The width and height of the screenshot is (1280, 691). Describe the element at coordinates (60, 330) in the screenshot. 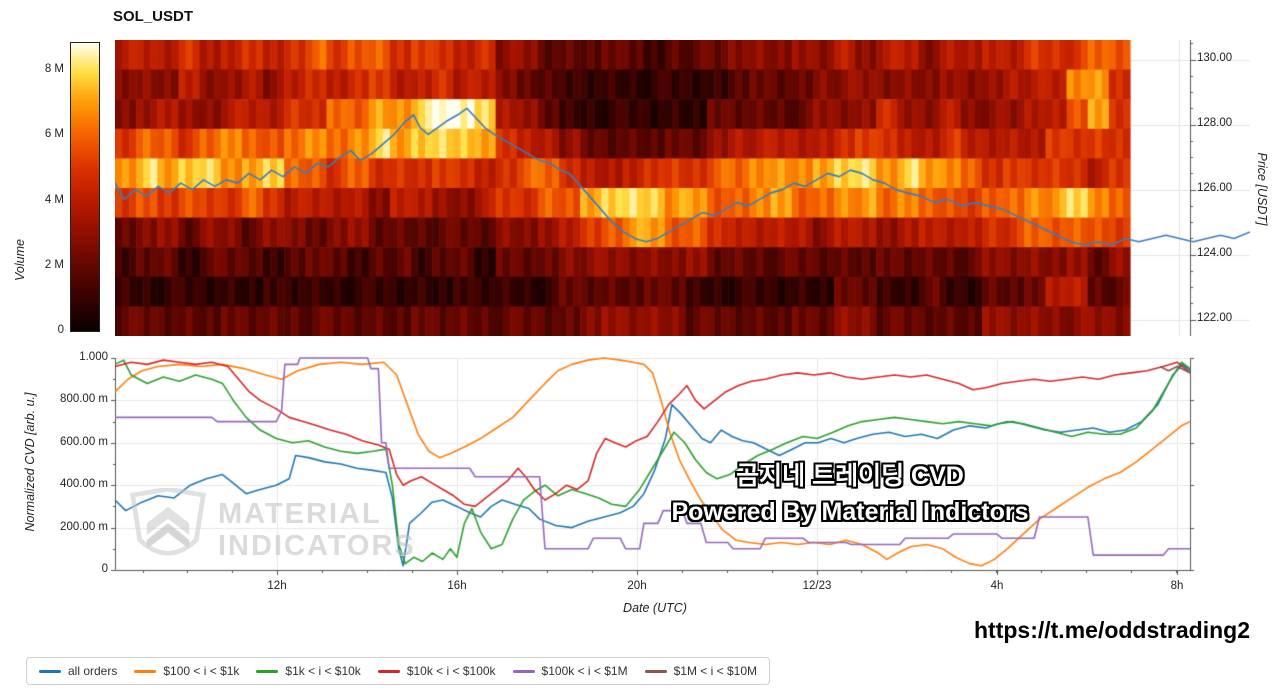

I see `colorbar-tick: 0` at that location.